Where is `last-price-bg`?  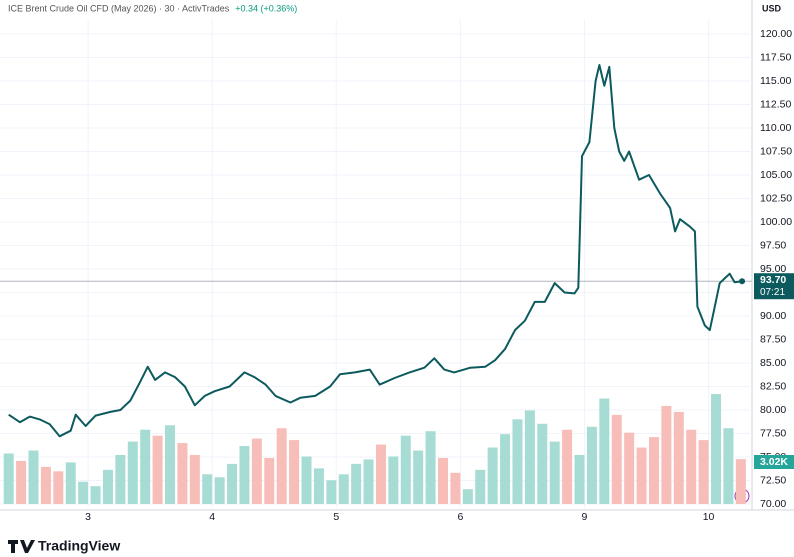
last-price-bg is located at coordinates (774, 286).